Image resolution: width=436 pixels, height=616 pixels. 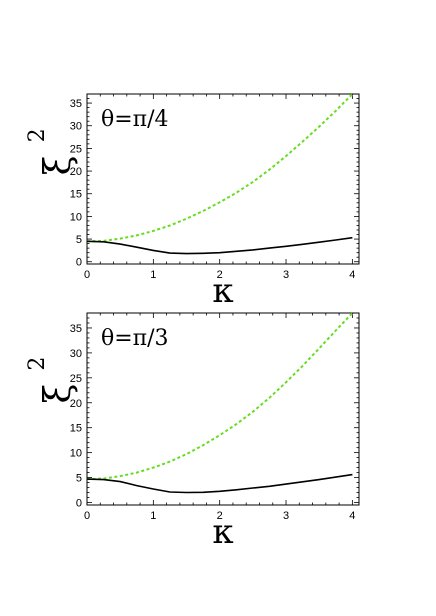 What do you see at coordinates (135, 119) in the screenshot?
I see `panel-annotation: θ=π/4` at bounding box center [135, 119].